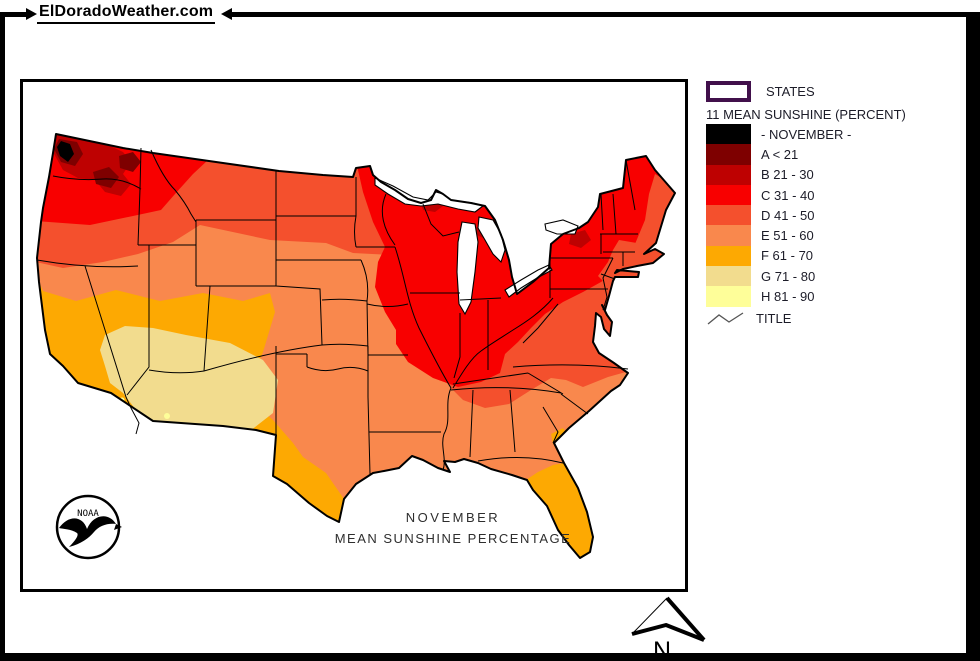  What do you see at coordinates (836, 276) in the screenshot?
I see `legend-row: G 71 - 80` at bounding box center [836, 276].